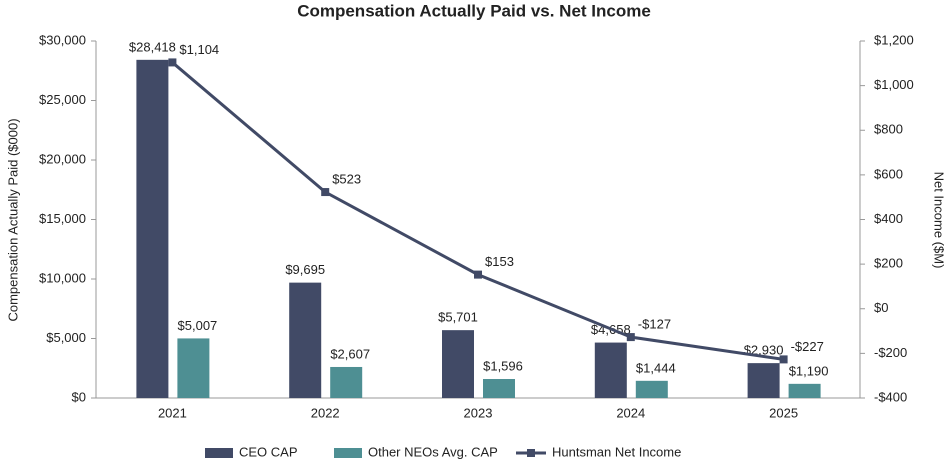  Describe the element at coordinates (881, 307) in the screenshot. I see `y2-tick-label: $0` at that location.